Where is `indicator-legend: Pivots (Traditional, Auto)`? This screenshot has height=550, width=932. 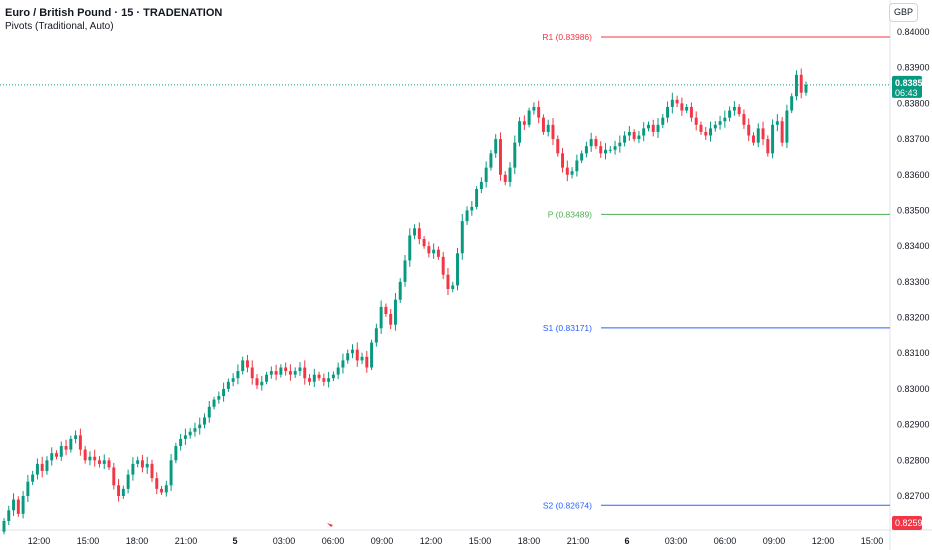 indicator-legend: Pivots (Traditional, Auto) is located at coordinates (59, 26).